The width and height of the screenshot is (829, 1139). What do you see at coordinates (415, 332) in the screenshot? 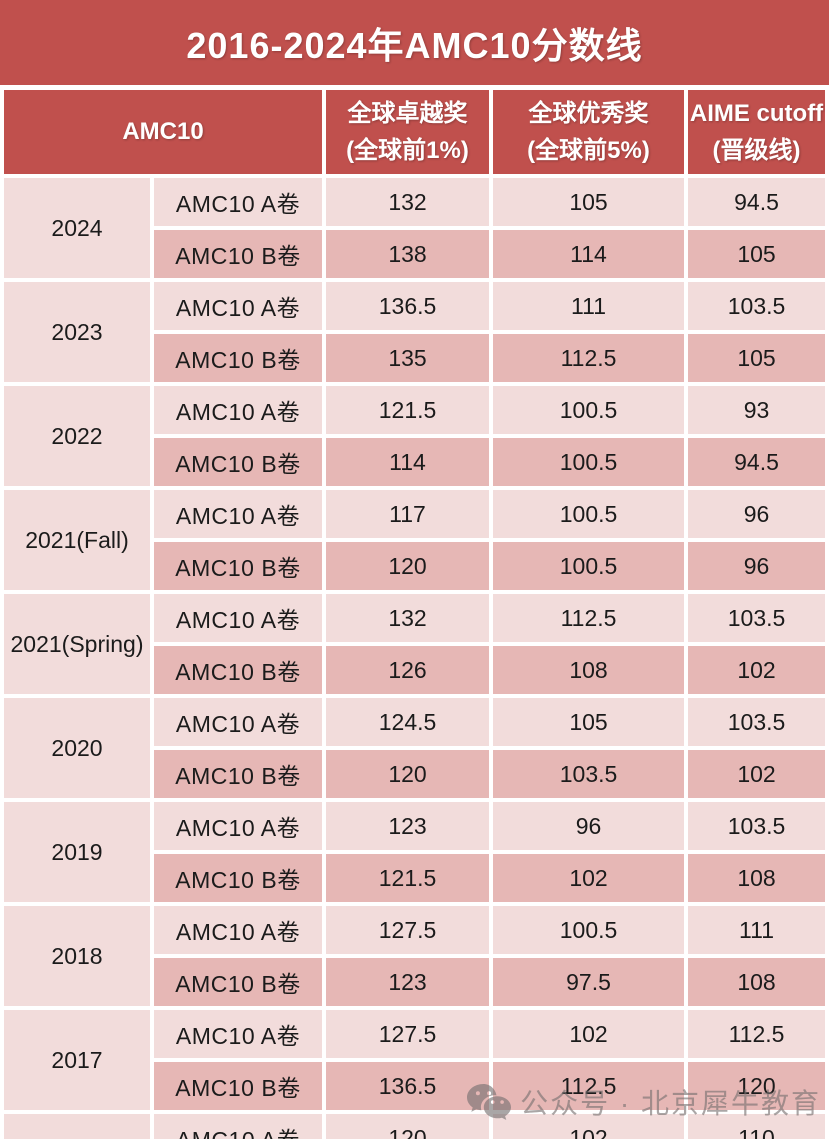
I see `table-row: 2023 AMC10 A卷 136.5 111 103.5` at bounding box center [415, 332].